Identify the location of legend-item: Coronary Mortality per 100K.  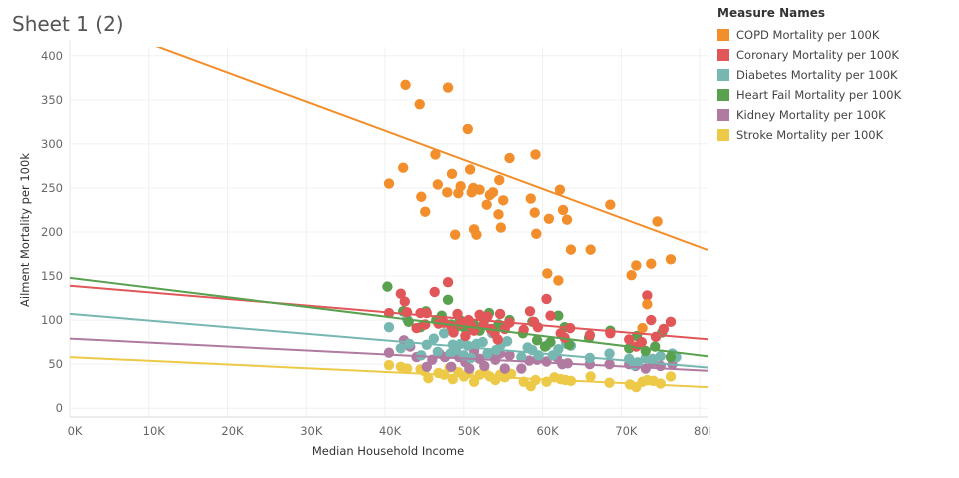
(835, 55).